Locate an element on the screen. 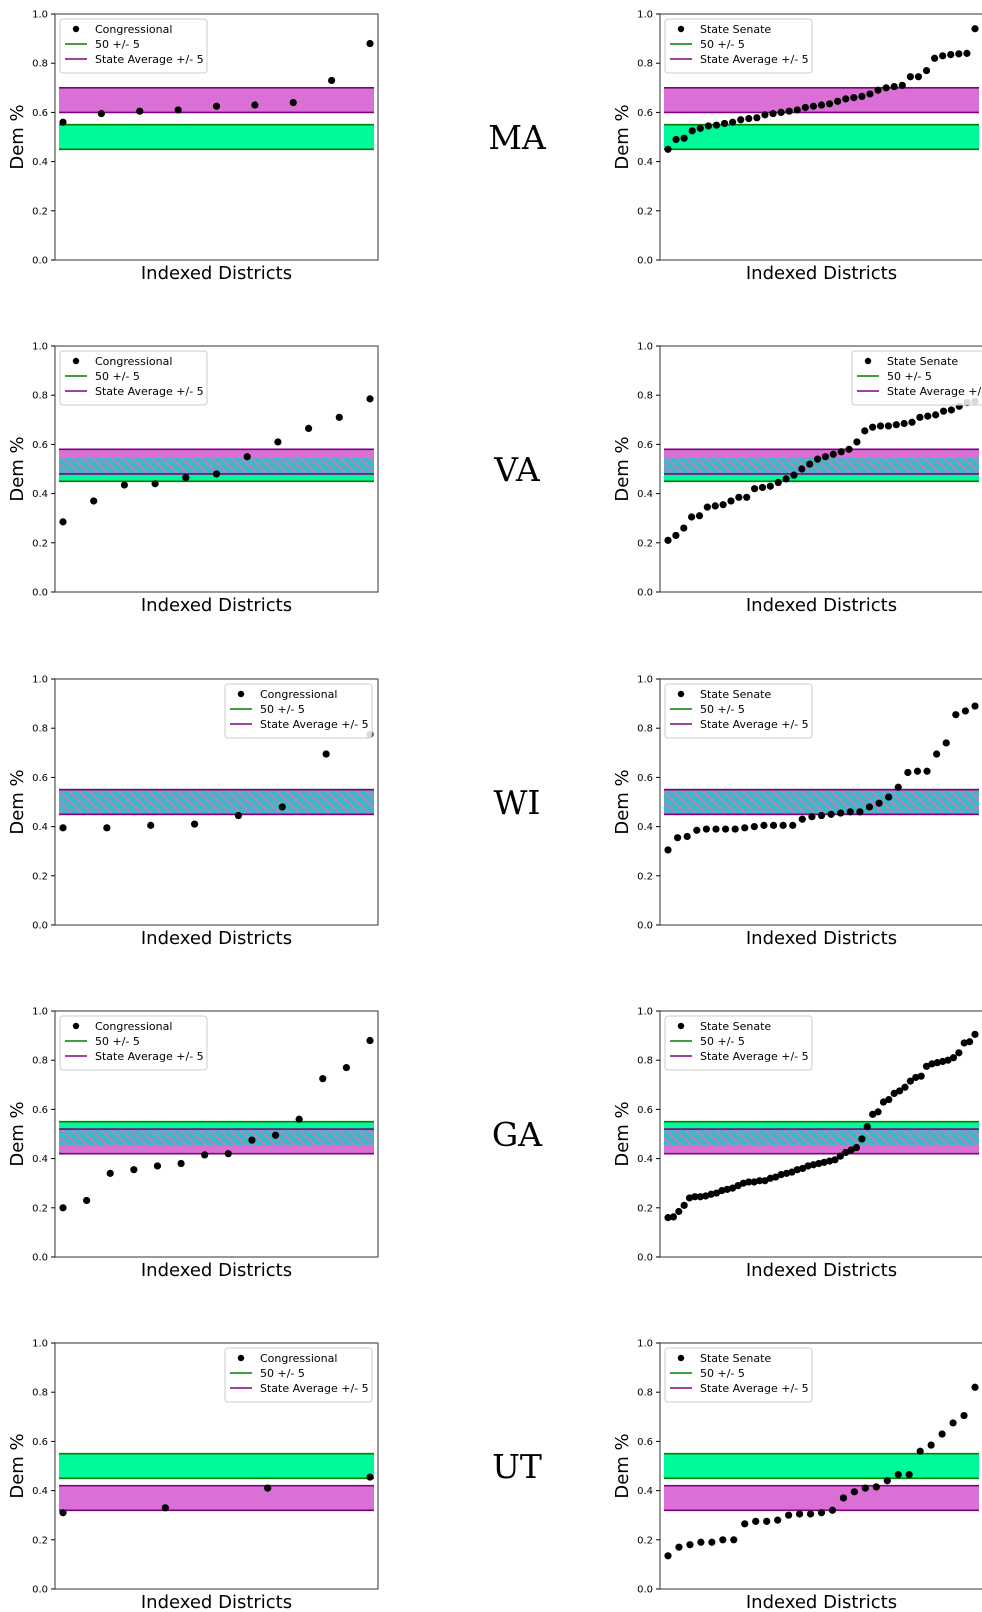 The width and height of the screenshot is (982, 1612). legend: State Senate 50 +/- 5 State Average +/- 5 is located at coordinates (738, 1043).